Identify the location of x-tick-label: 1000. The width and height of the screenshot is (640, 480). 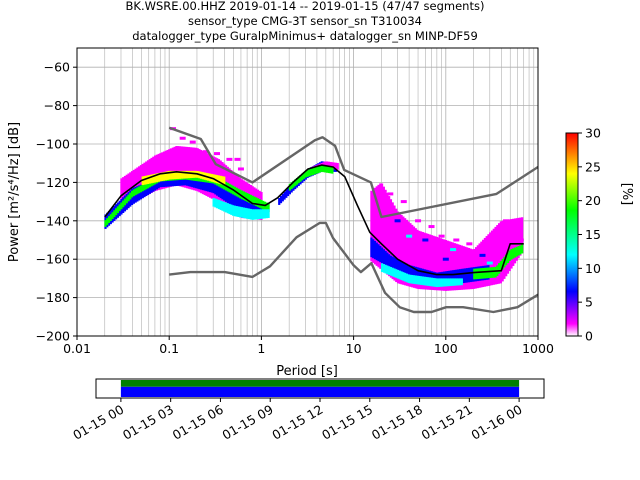
(538, 348).